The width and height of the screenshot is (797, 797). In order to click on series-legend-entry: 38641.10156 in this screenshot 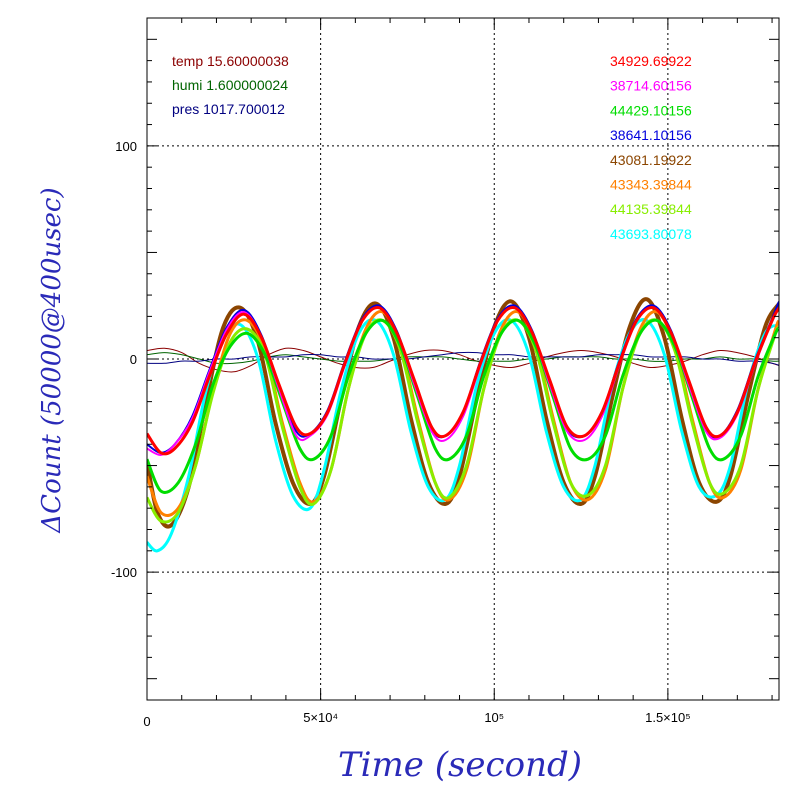, I will do `click(651, 135)`.